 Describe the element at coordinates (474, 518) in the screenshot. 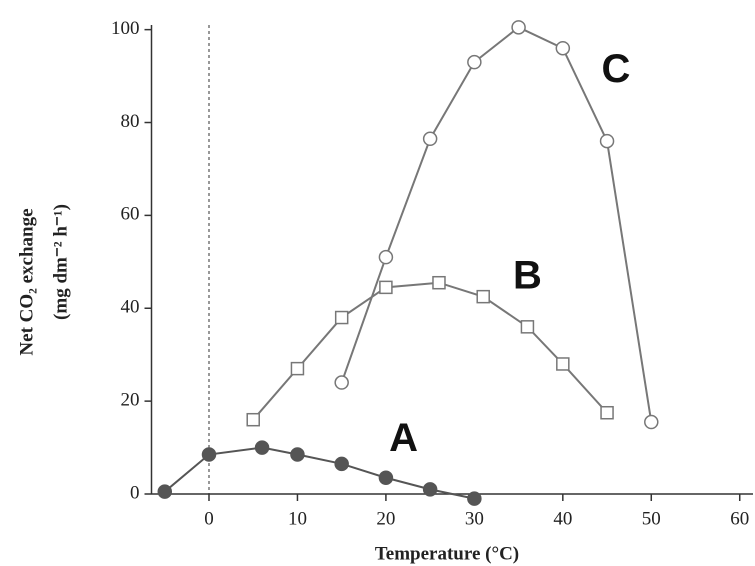

I see `x-tick-label: 30` at that location.